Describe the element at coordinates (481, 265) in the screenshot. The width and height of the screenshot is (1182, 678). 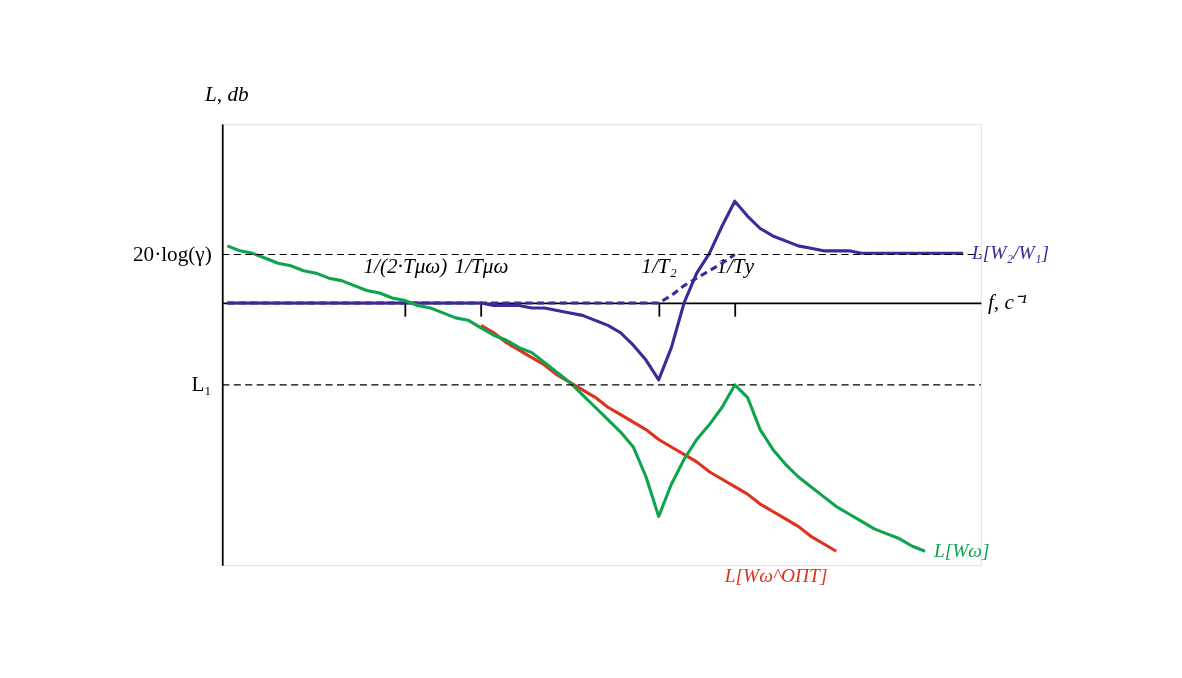
I see `x-tick-label: 1/Tμω` at that location.